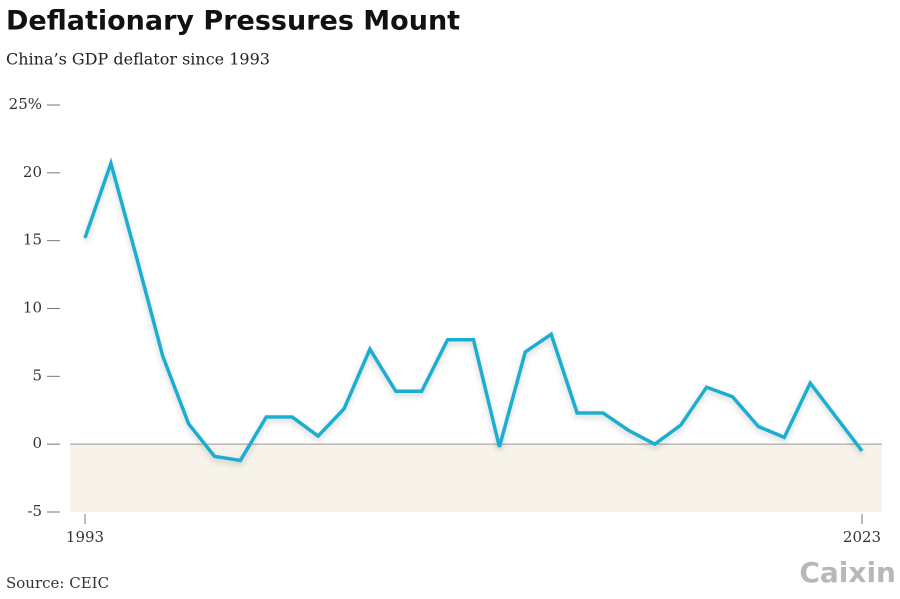 Image resolution: width=900 pixels, height=599 pixels. Describe the element at coordinates (37, 443) in the screenshot. I see `y-tick-label: 0` at that location.